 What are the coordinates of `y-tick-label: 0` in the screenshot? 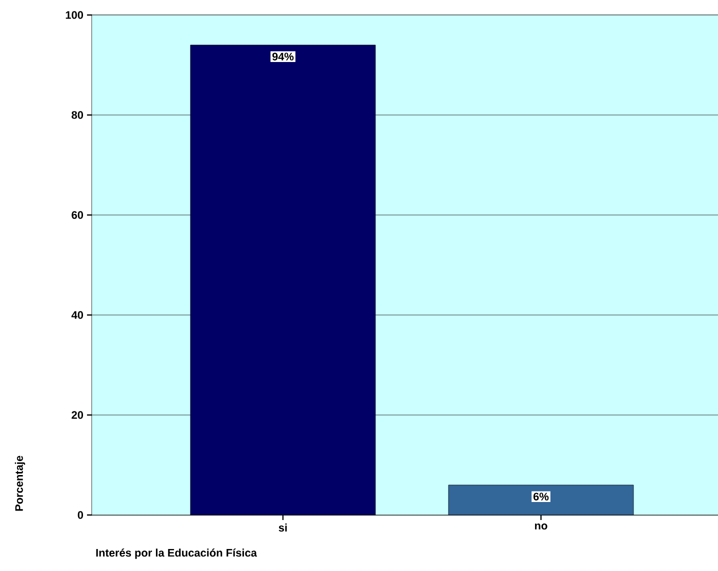 It's located at (81, 515).